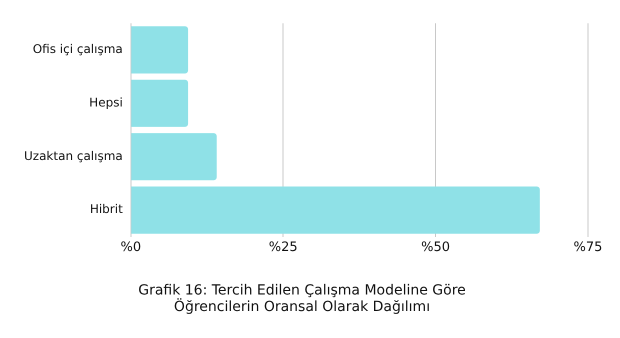 The image size is (620, 338). What do you see at coordinates (588, 247) in the screenshot?
I see `x-tick-label: %75` at bounding box center [588, 247].